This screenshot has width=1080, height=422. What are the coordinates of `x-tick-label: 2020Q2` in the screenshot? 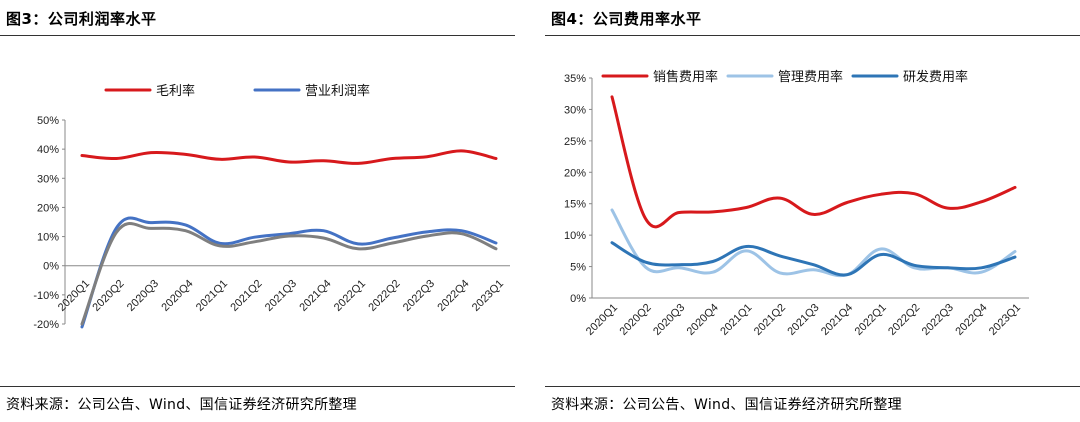 It's located at (636, 320).